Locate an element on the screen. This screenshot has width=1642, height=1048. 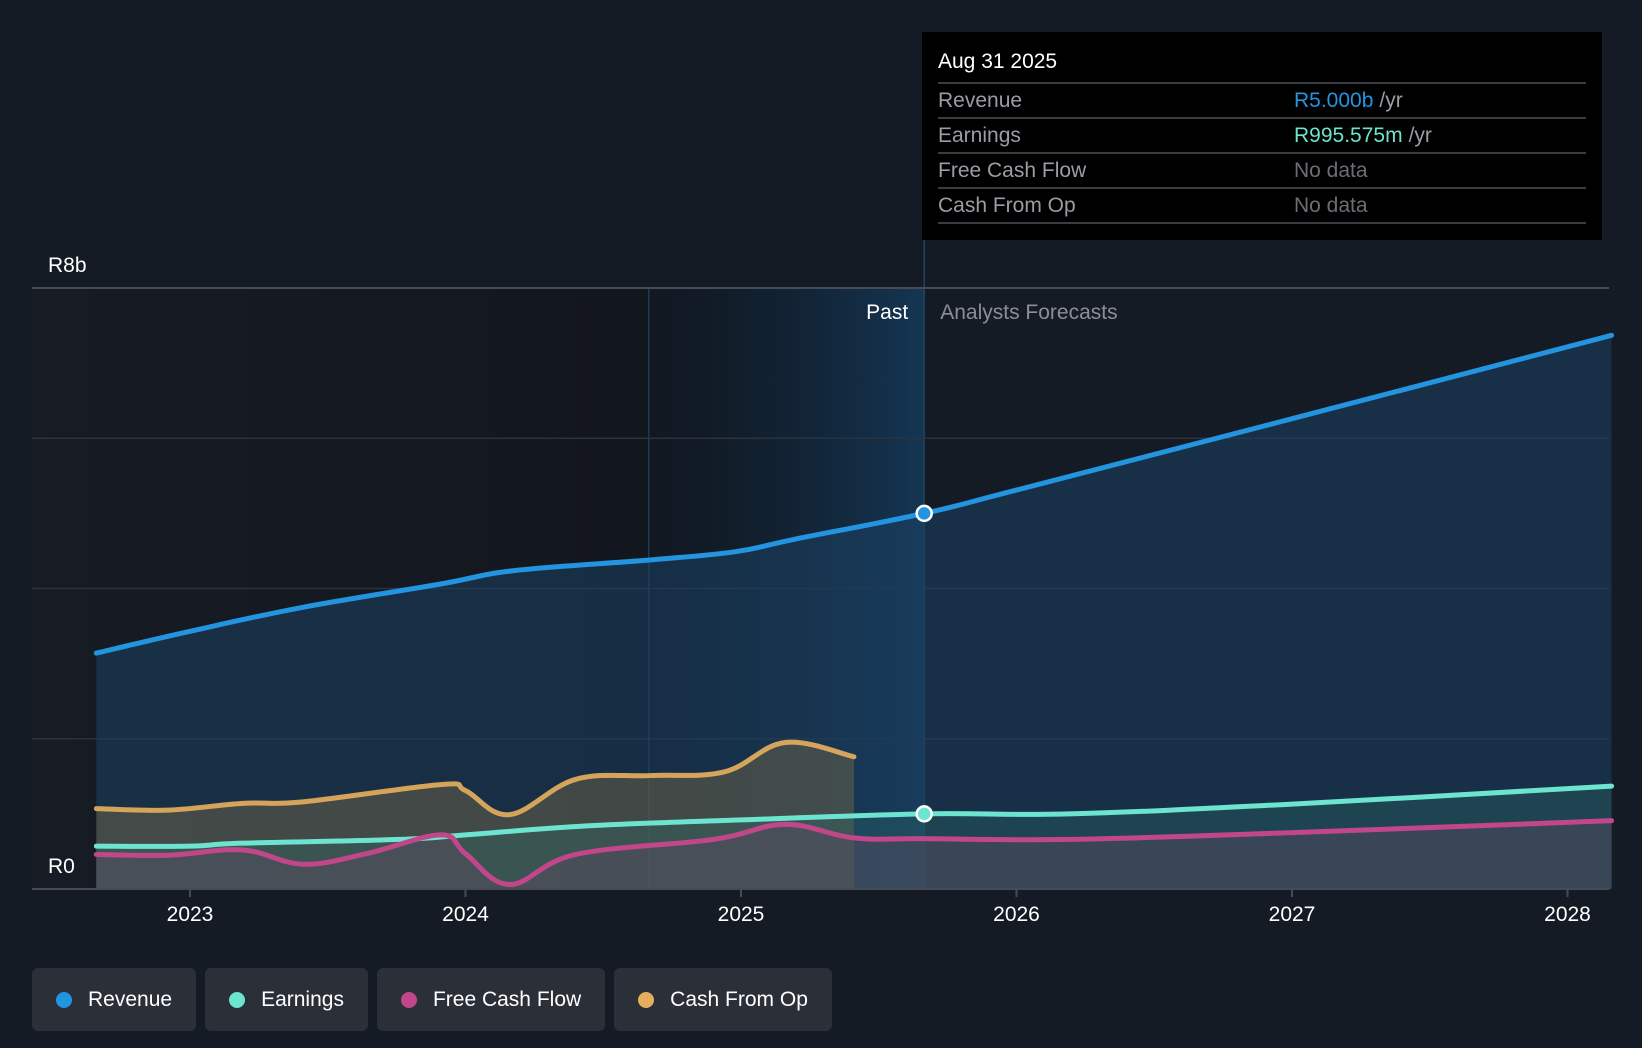
legend-item-free-cash-flow: Free Cash Flow is located at coordinates (491, 999).